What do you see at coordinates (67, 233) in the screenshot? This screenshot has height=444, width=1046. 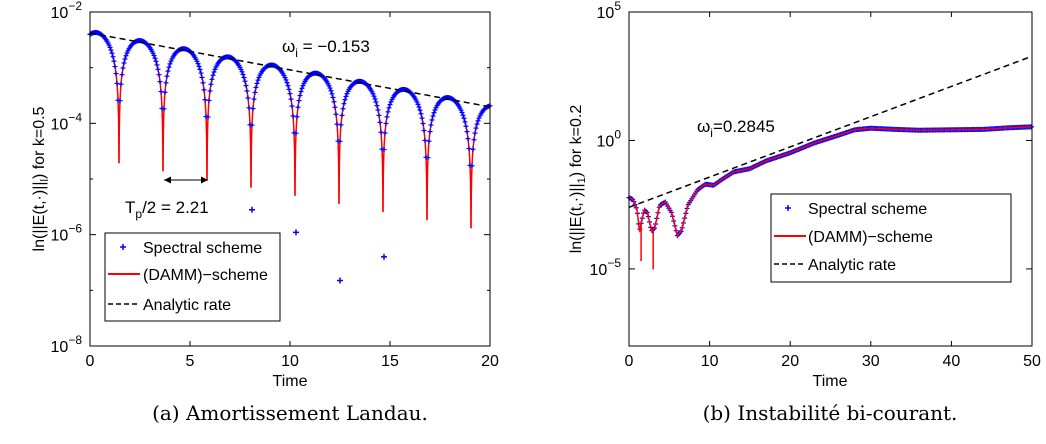 I see `a-ytick-label: 10⁻⁶` at bounding box center [67, 233].